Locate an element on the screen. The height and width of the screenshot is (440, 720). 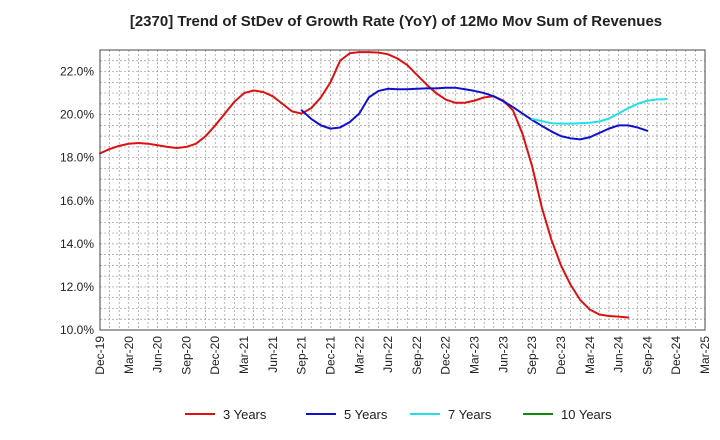
series-line-5-years is located at coordinates (474, 113).